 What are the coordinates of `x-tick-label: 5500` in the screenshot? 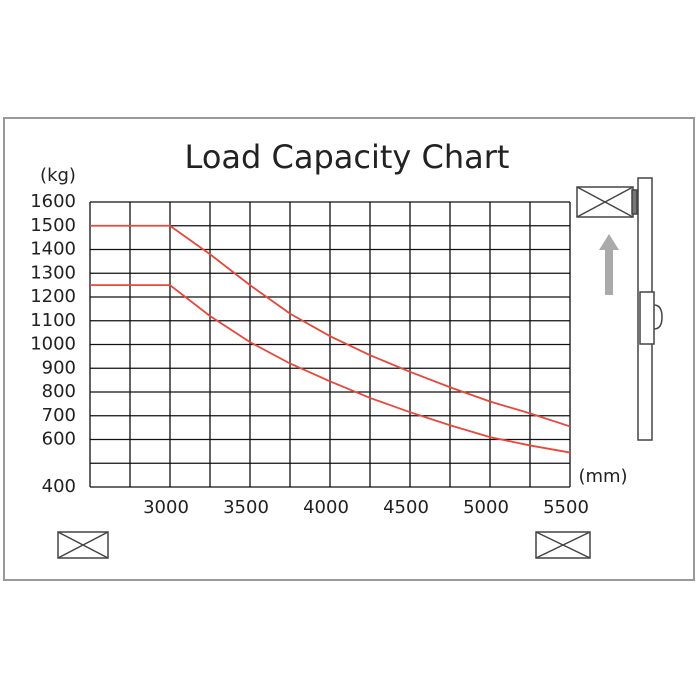 It's located at (566, 507).